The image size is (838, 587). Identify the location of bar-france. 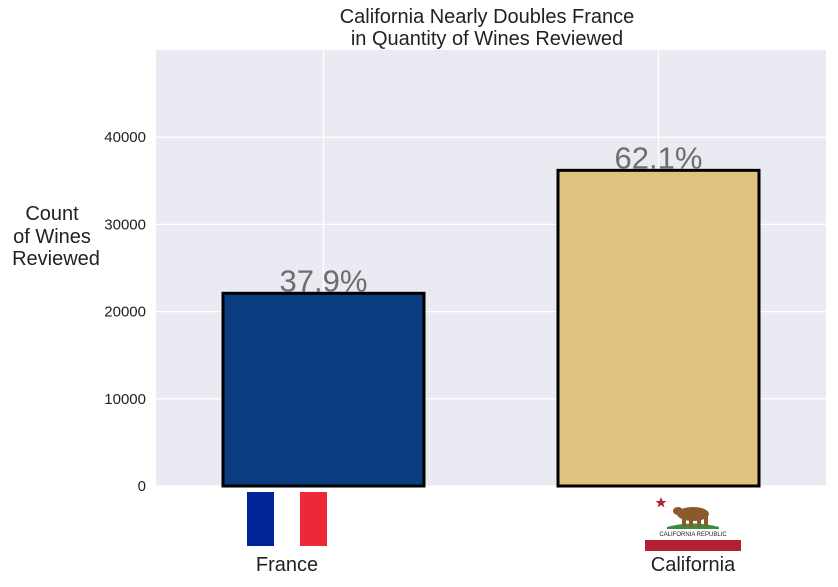
(323, 389).